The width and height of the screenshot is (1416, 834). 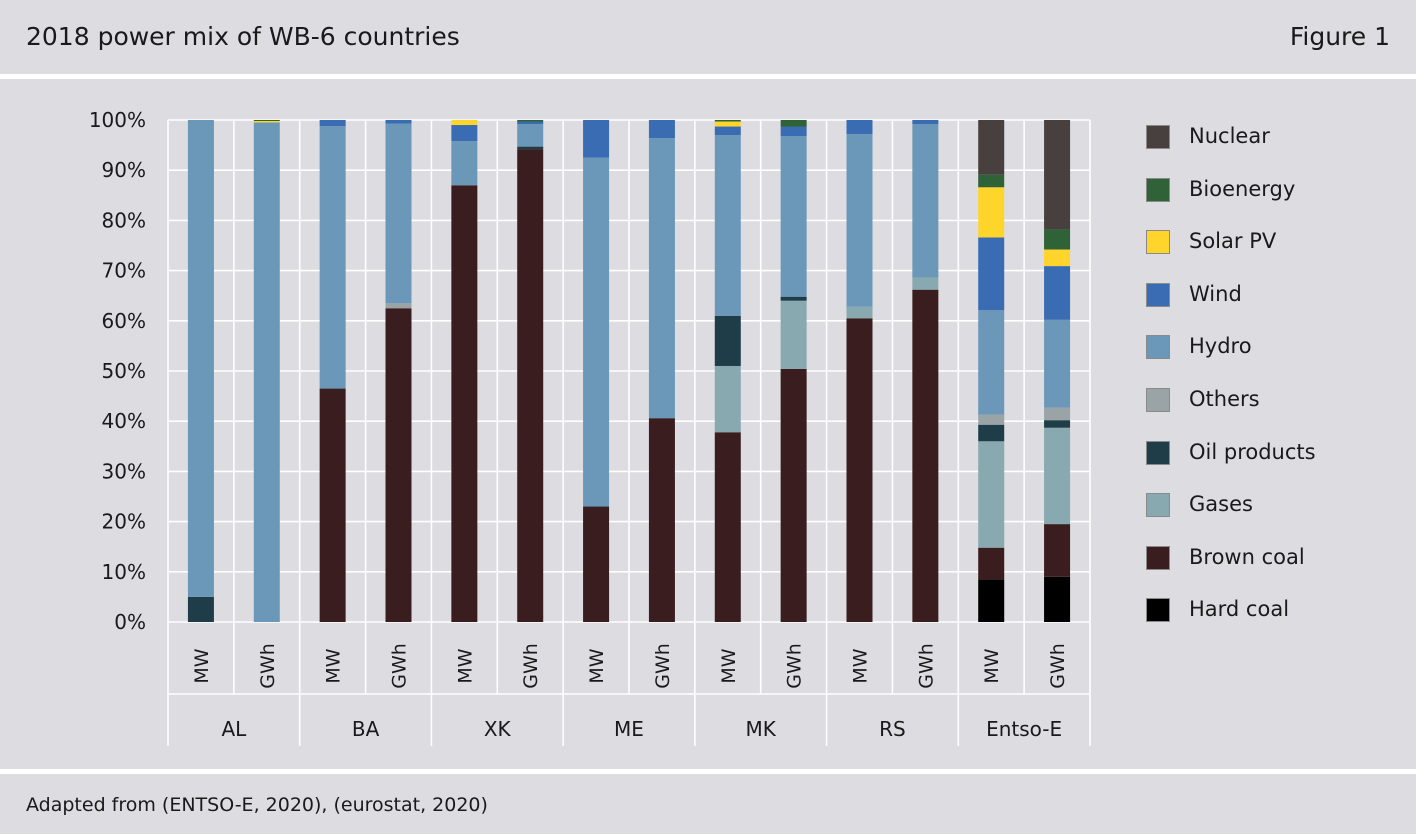 I want to click on y-tick-label: 30%, so click(x=124, y=471).